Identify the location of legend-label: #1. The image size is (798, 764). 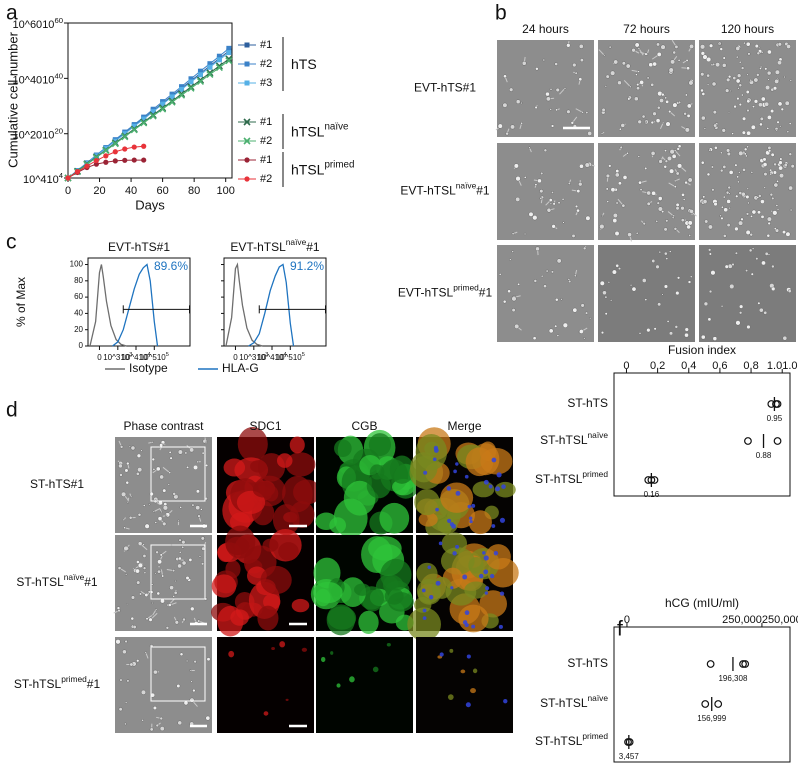
(266, 45).